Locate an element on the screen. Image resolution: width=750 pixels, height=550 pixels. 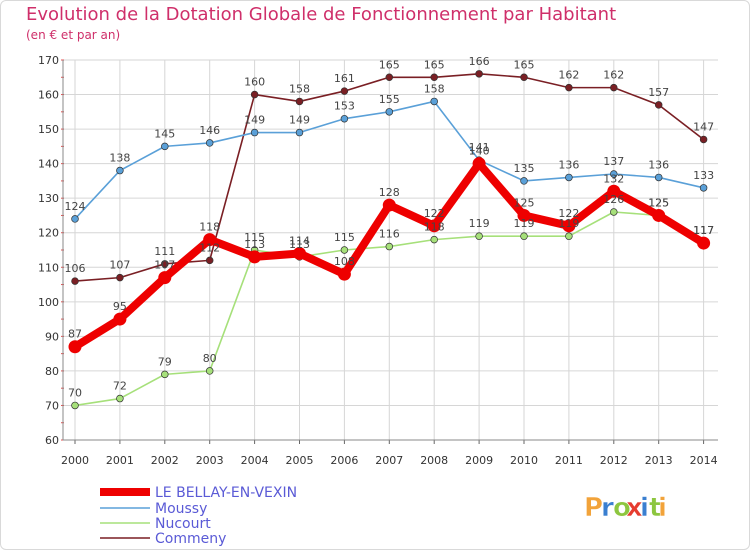
data-label-commeny: 165 is located at coordinates (434, 64).